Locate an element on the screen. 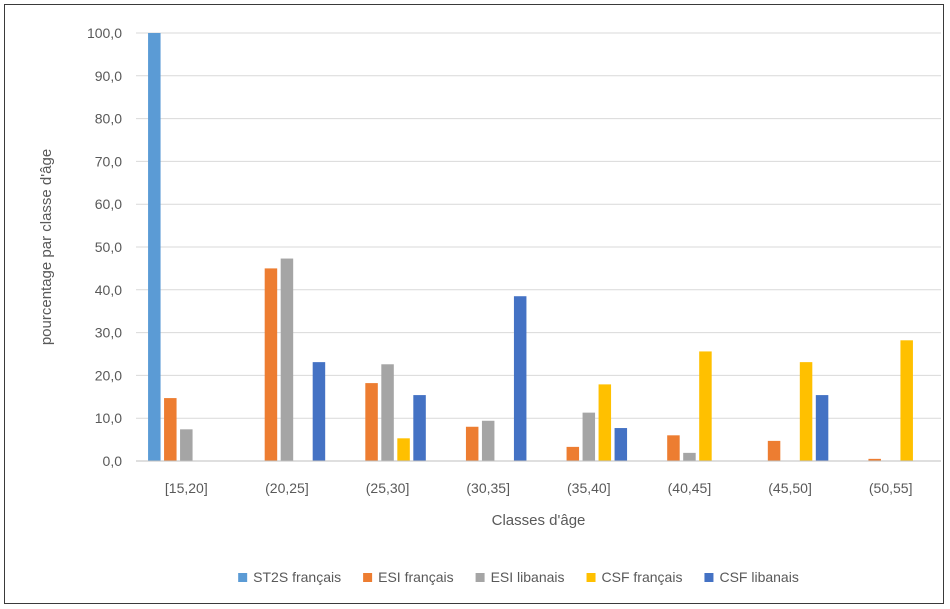 The image size is (950, 609). y-tick-label: 10,0 is located at coordinates (108, 418).